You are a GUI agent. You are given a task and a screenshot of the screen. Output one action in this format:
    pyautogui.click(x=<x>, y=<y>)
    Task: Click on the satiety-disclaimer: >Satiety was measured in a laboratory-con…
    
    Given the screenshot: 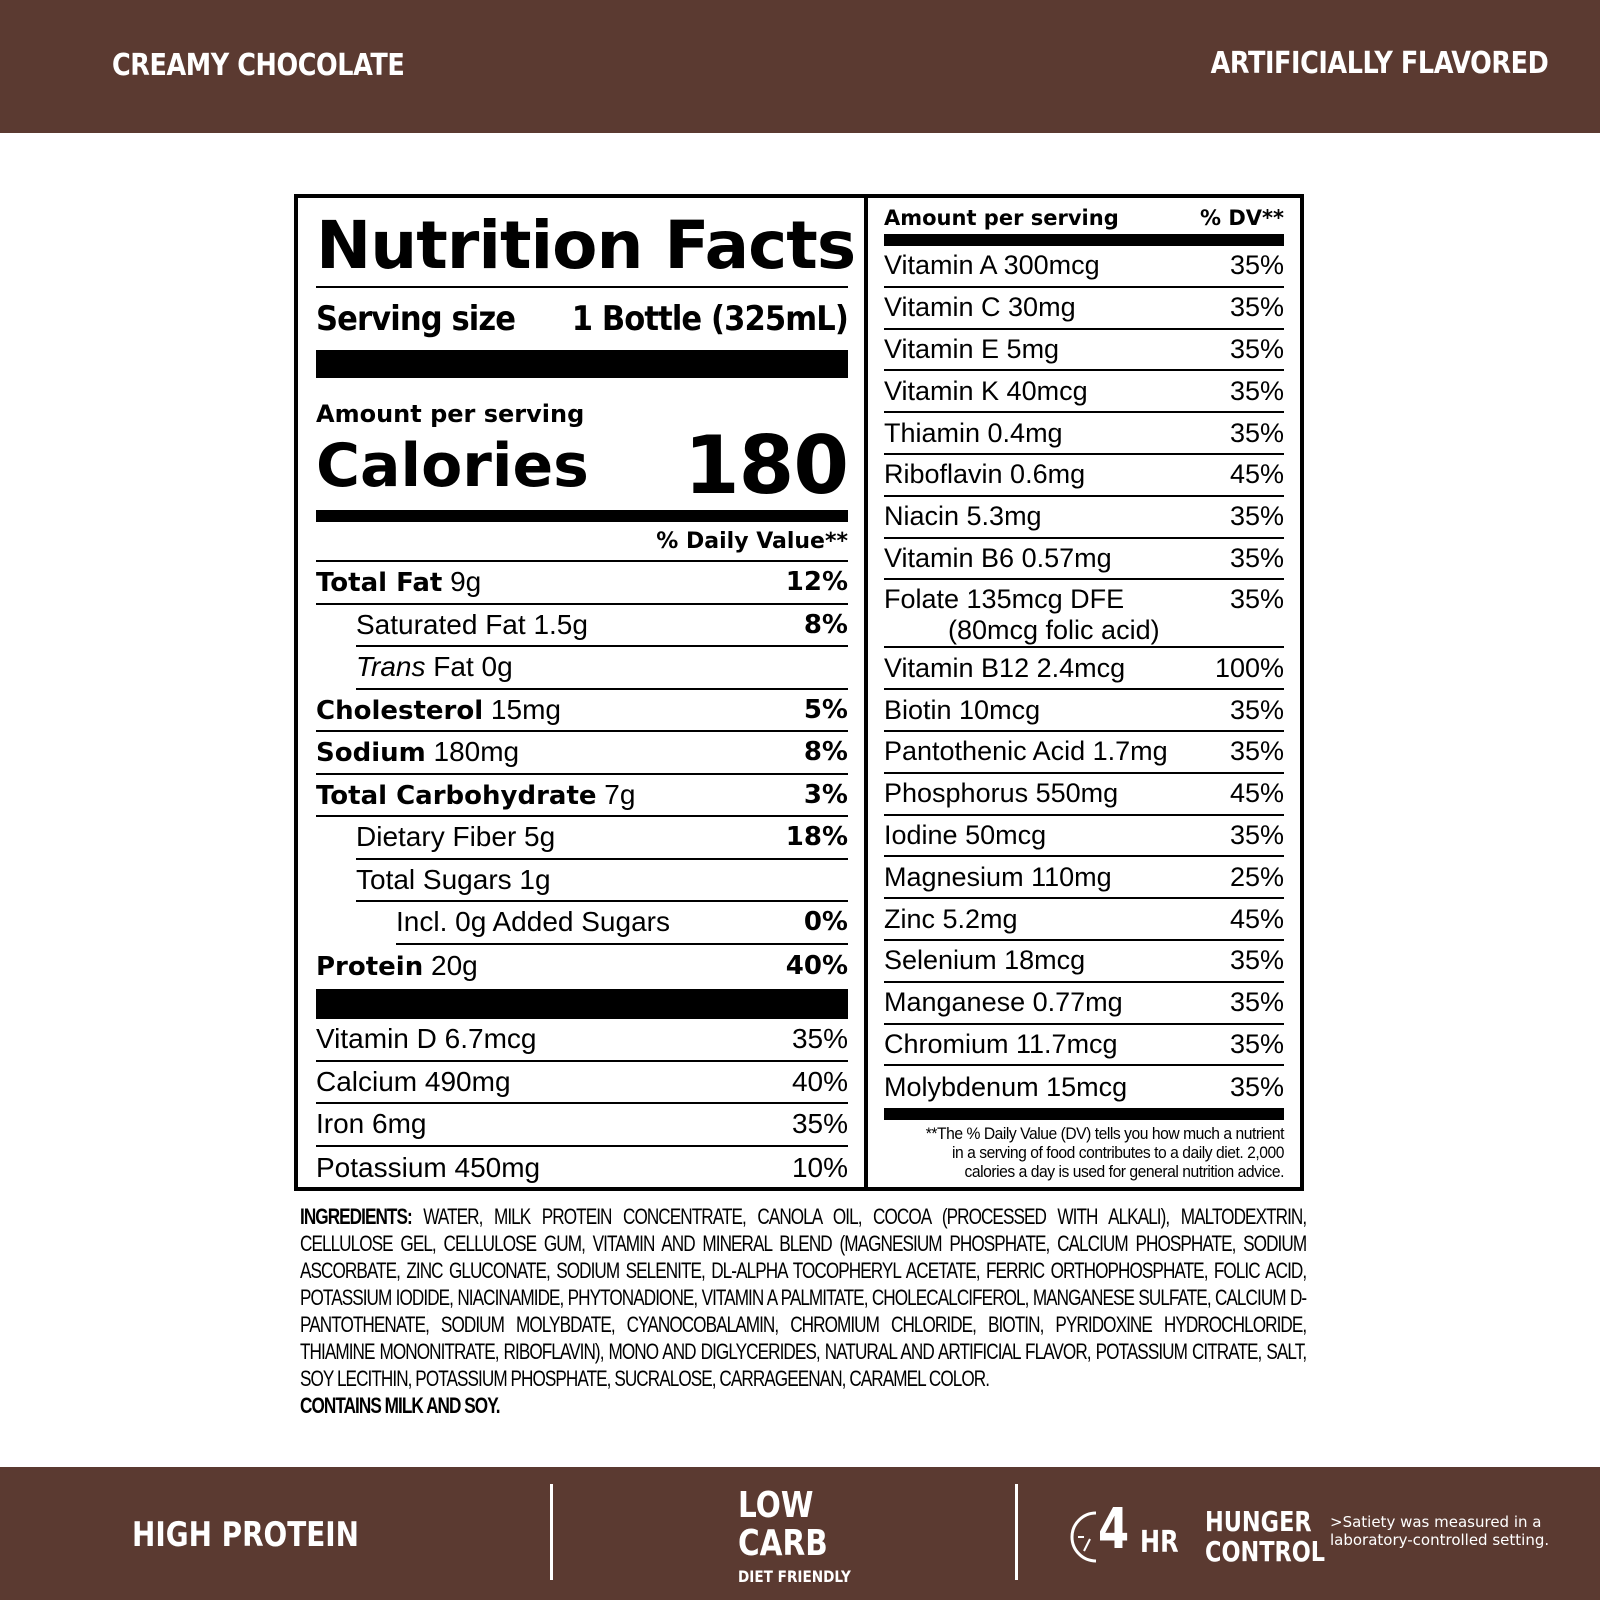 What is the action you would take?
    pyautogui.click(x=1440, y=1531)
    